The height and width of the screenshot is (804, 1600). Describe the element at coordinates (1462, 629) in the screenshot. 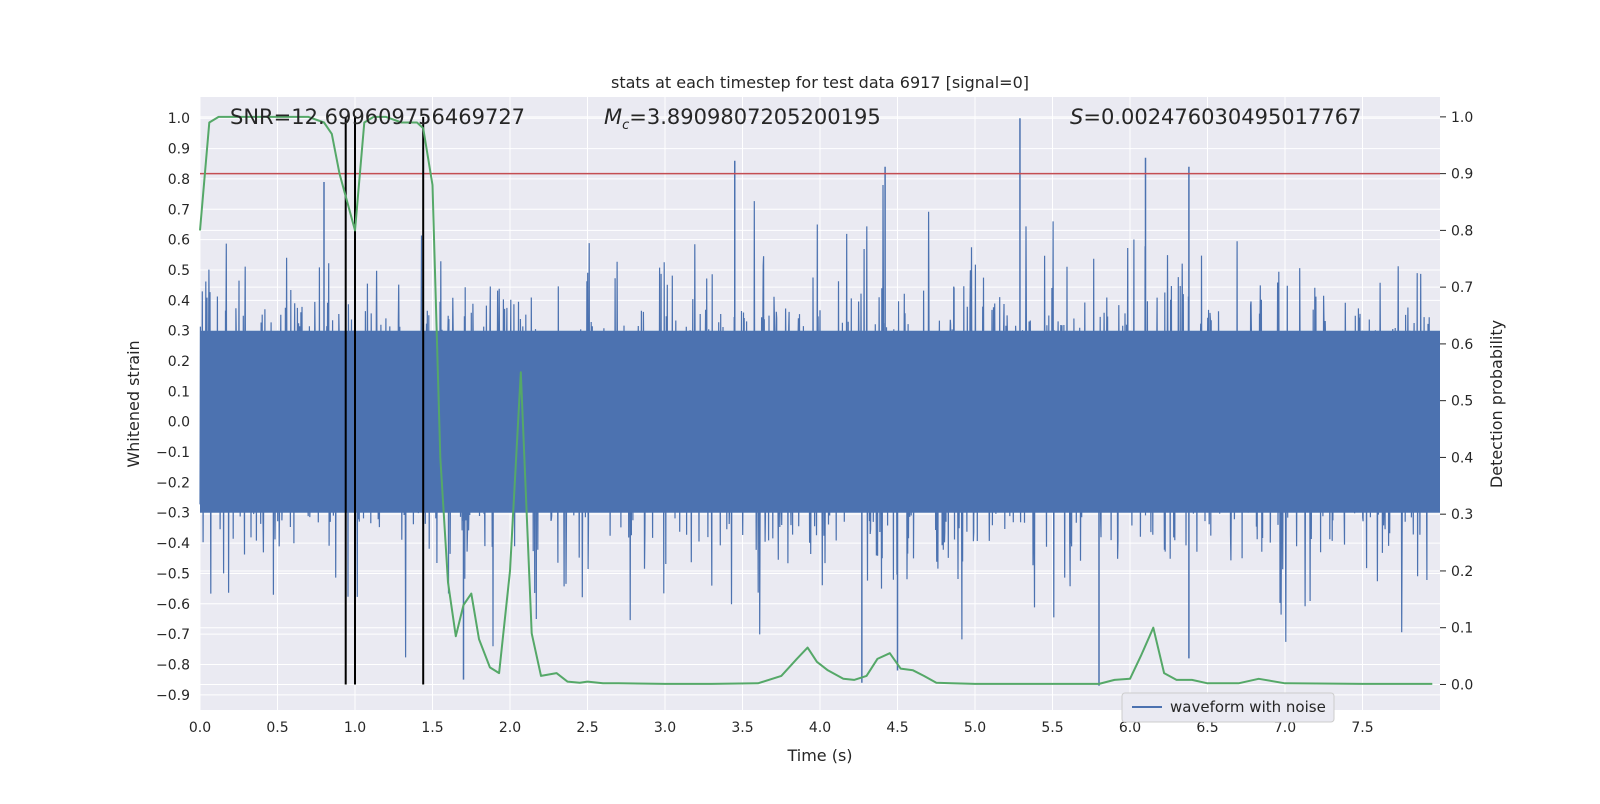

I see `y-tick-label-right: 0.1` at that location.